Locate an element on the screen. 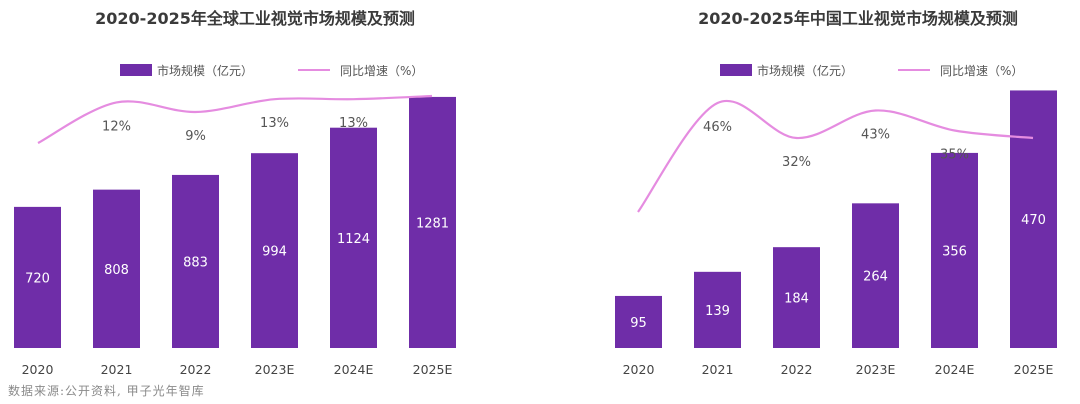 The height and width of the screenshot is (404, 1080). bar-value-label: 994 is located at coordinates (274, 252).